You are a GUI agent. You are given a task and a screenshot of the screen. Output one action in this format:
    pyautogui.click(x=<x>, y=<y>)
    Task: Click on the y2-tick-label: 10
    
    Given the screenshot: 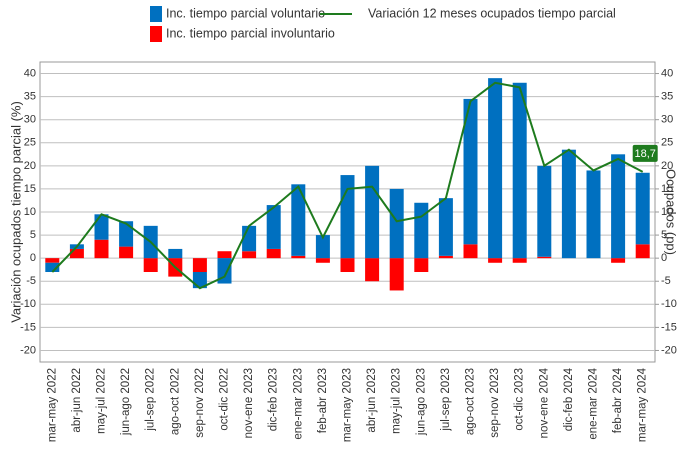 What is the action you would take?
    pyautogui.click(x=667, y=212)
    